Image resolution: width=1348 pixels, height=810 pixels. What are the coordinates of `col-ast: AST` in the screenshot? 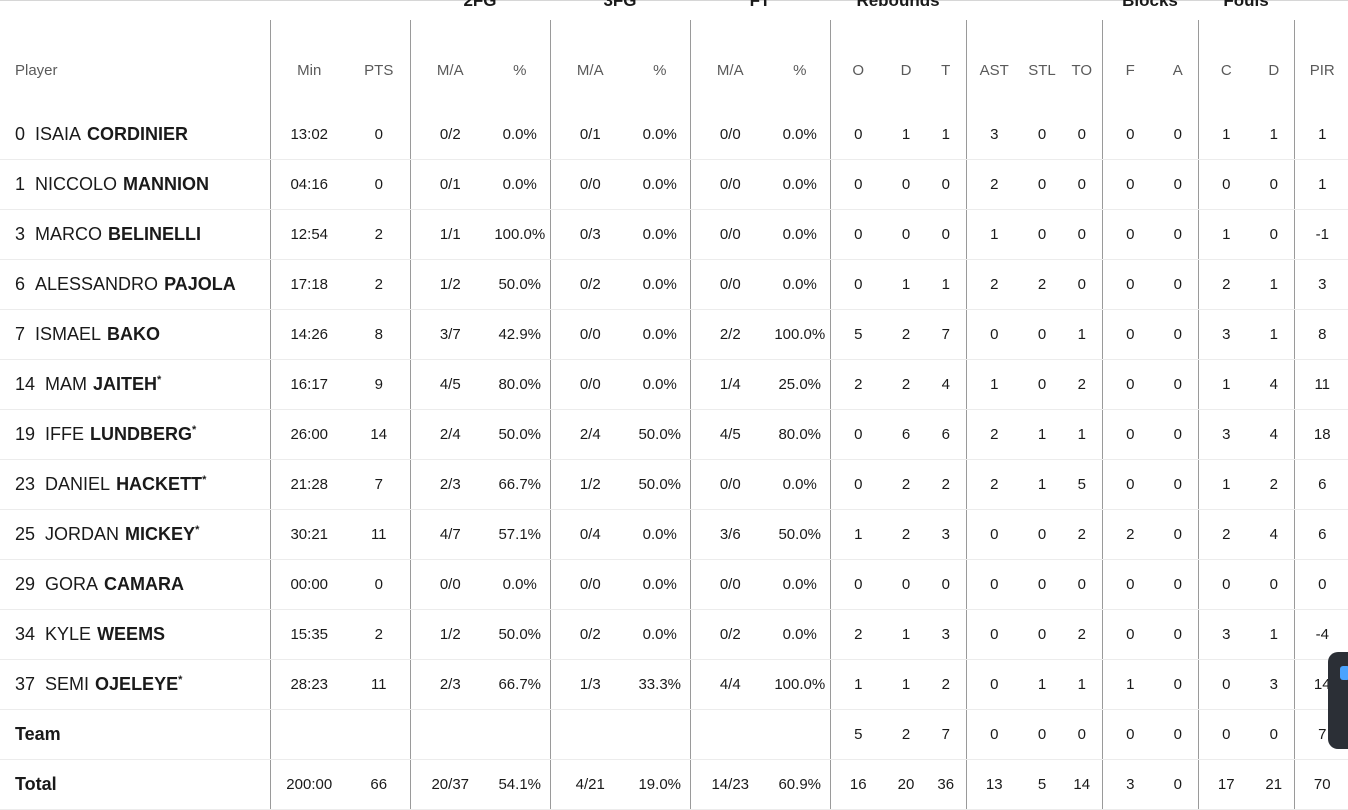 It's located at (994, 70).